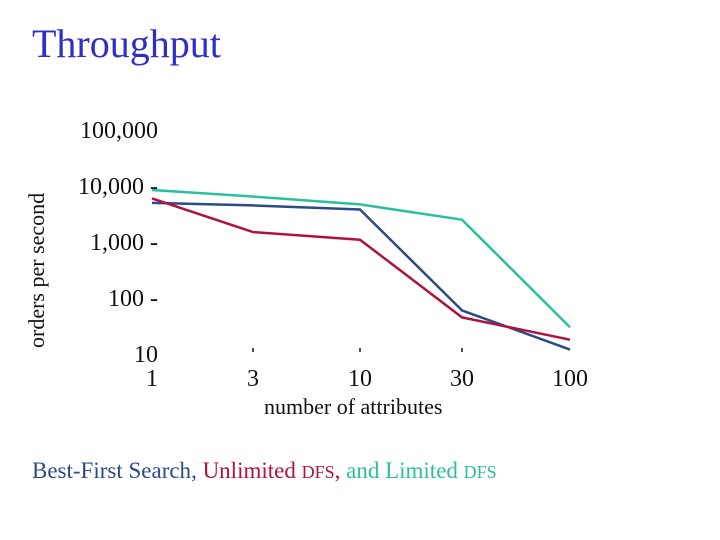 The image size is (720, 540). What do you see at coordinates (253, 379) in the screenshot?
I see `x-tick-label: 3` at bounding box center [253, 379].